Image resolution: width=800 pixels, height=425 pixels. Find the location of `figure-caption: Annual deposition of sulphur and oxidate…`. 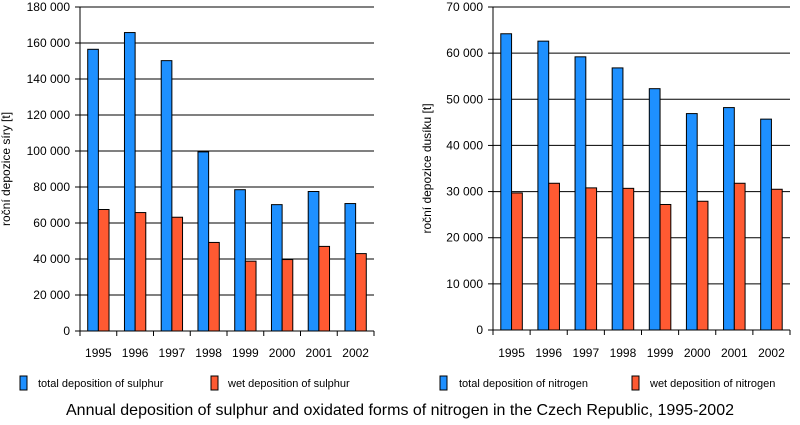

figure-caption: Annual deposition of sulphur and oxidate… is located at coordinates (400, 410).